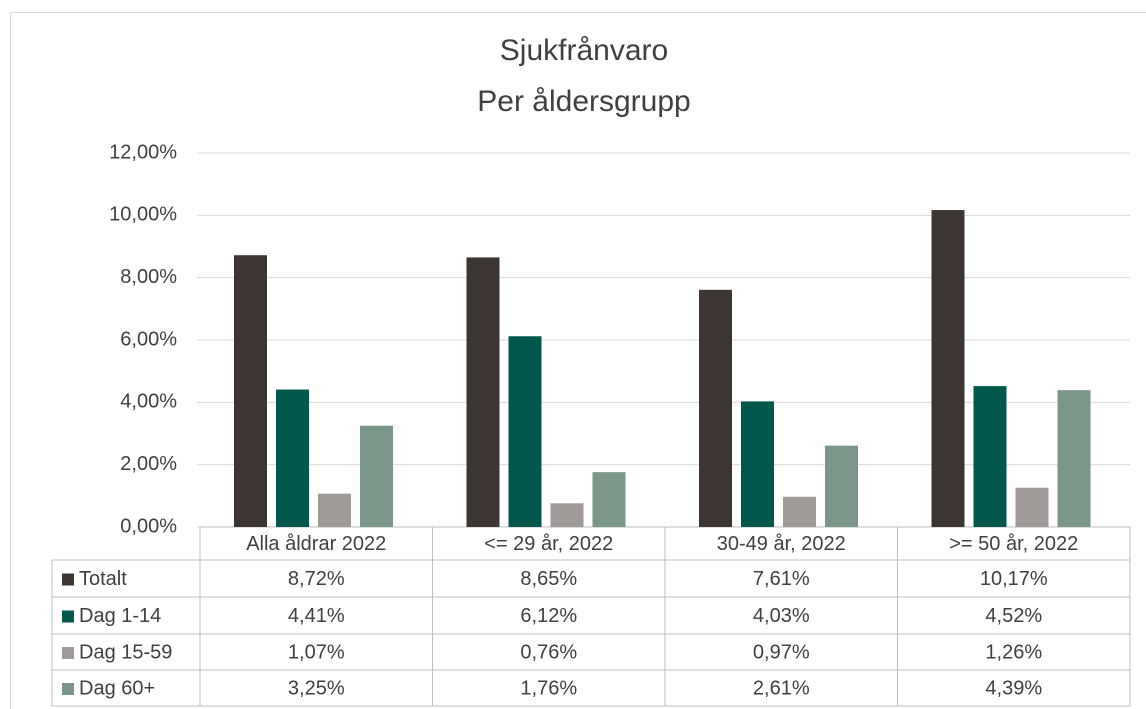  I want to click on y-tick-label: 12,00%, so click(143, 152).